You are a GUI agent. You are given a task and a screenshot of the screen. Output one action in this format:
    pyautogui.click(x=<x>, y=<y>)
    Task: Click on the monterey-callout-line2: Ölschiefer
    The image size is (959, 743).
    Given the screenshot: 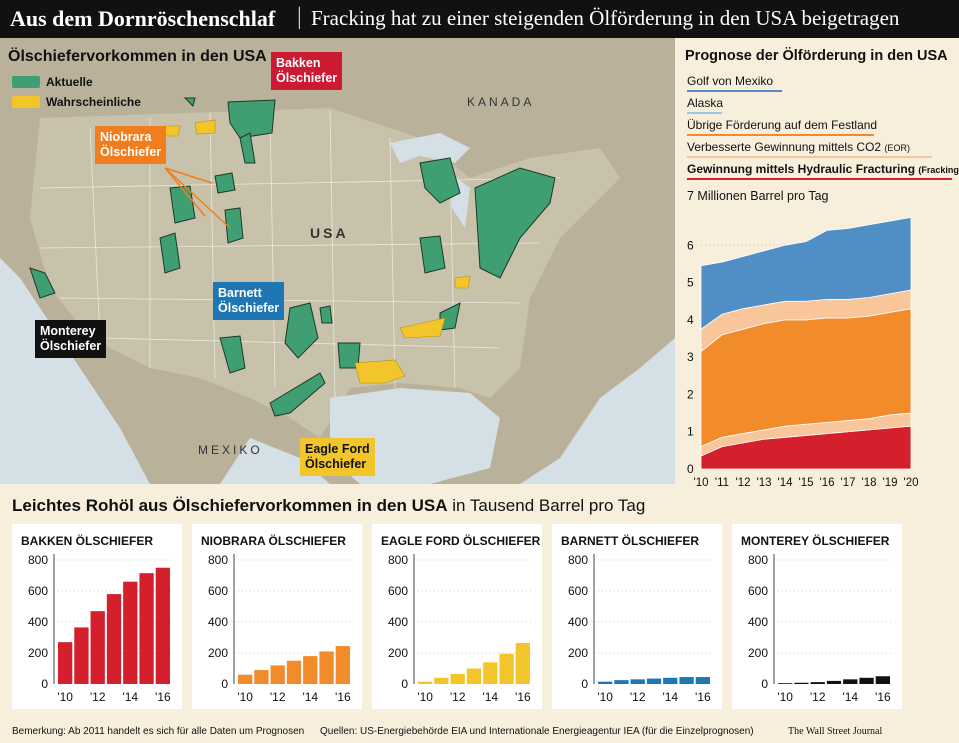 What is the action you would take?
    pyautogui.click(x=71, y=346)
    